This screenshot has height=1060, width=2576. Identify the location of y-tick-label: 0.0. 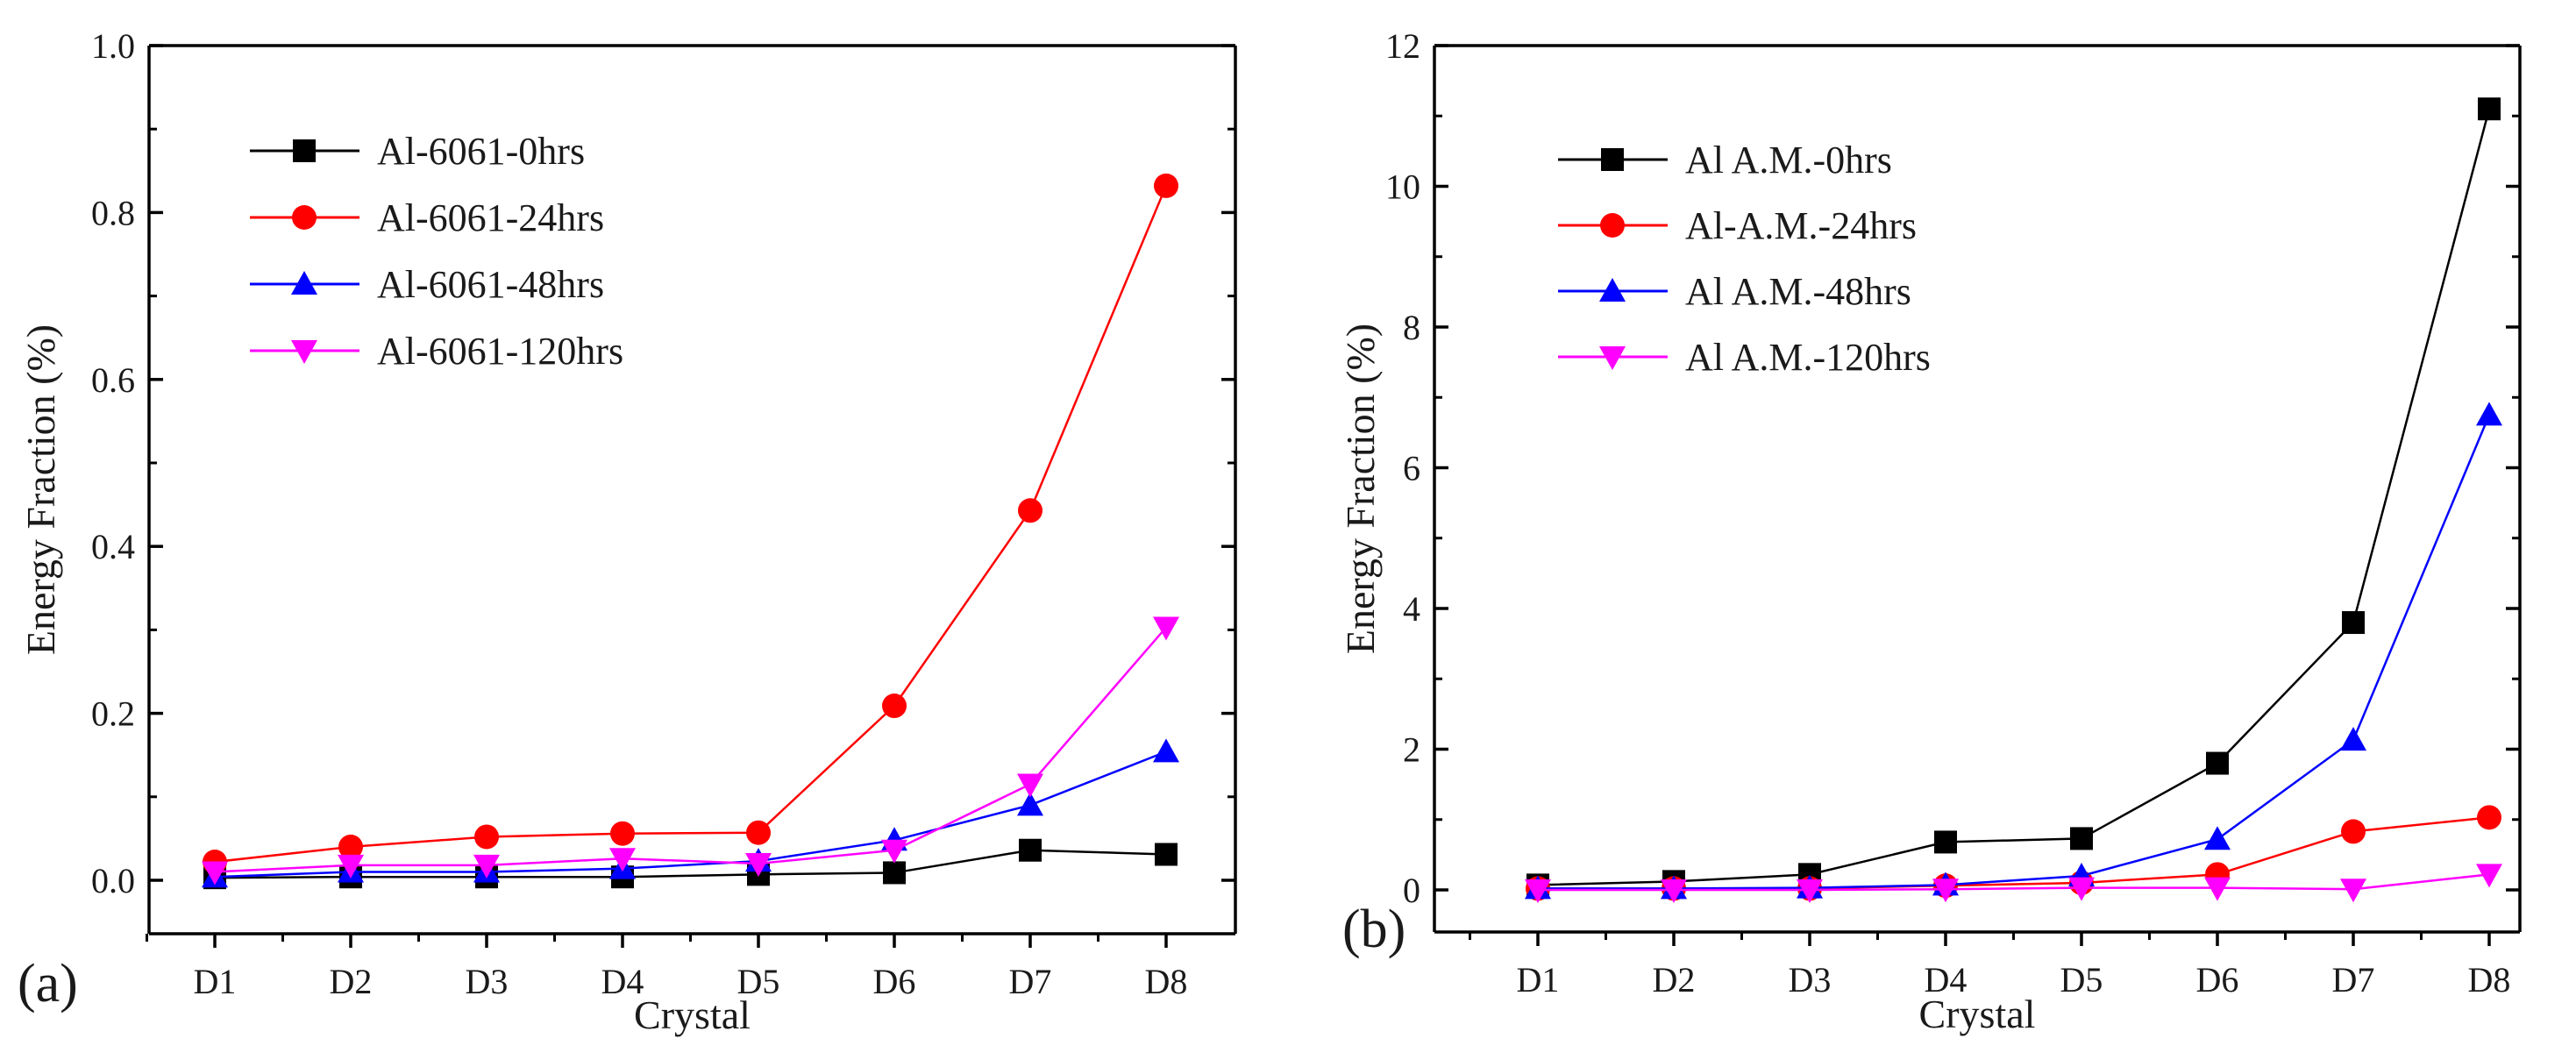
(113, 880).